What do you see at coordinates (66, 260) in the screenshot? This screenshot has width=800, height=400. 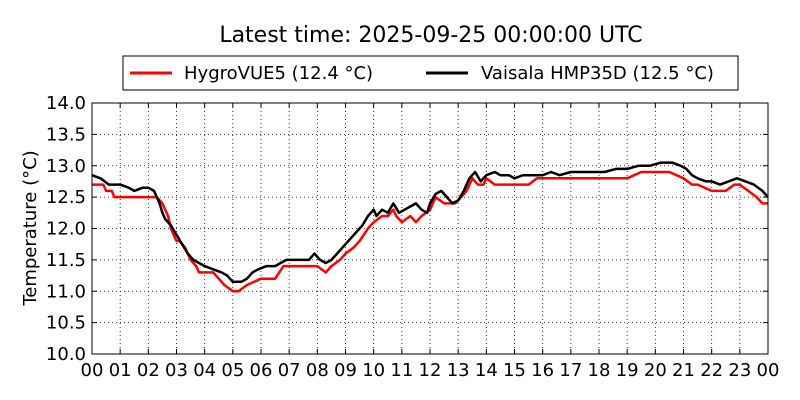 I see `y-tick-label: 11.5` at bounding box center [66, 260].